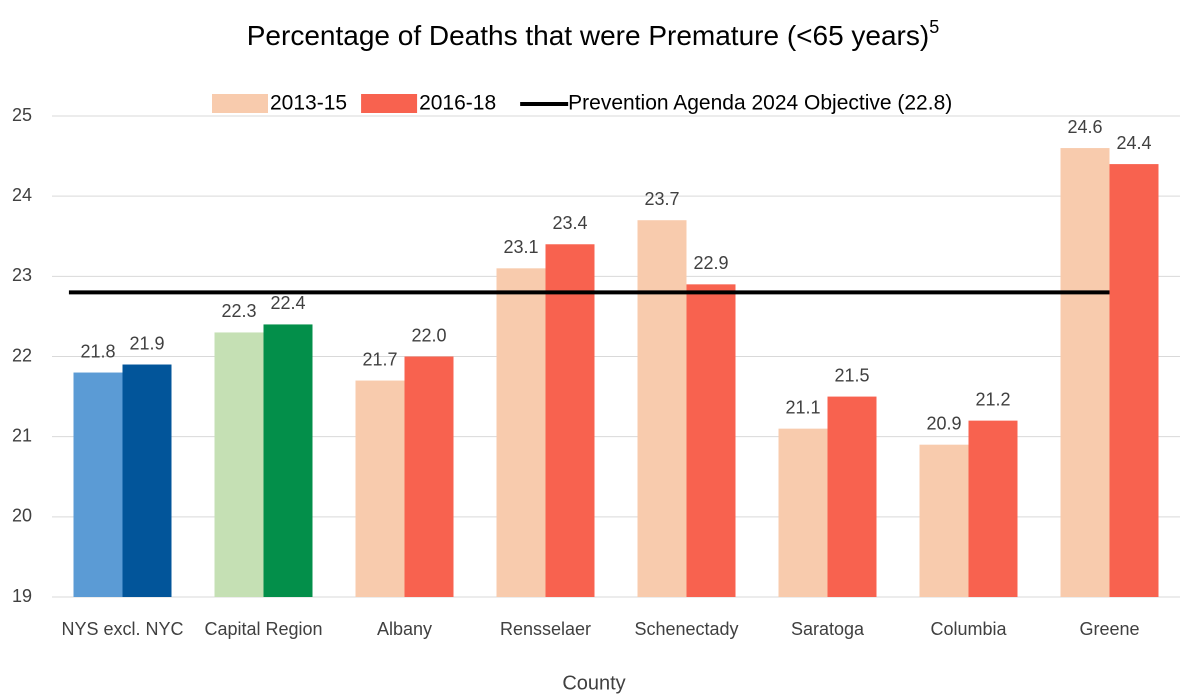 The image size is (1186, 698). Describe the element at coordinates (569, 223) in the screenshot. I see `data-label: 23.4` at that location.